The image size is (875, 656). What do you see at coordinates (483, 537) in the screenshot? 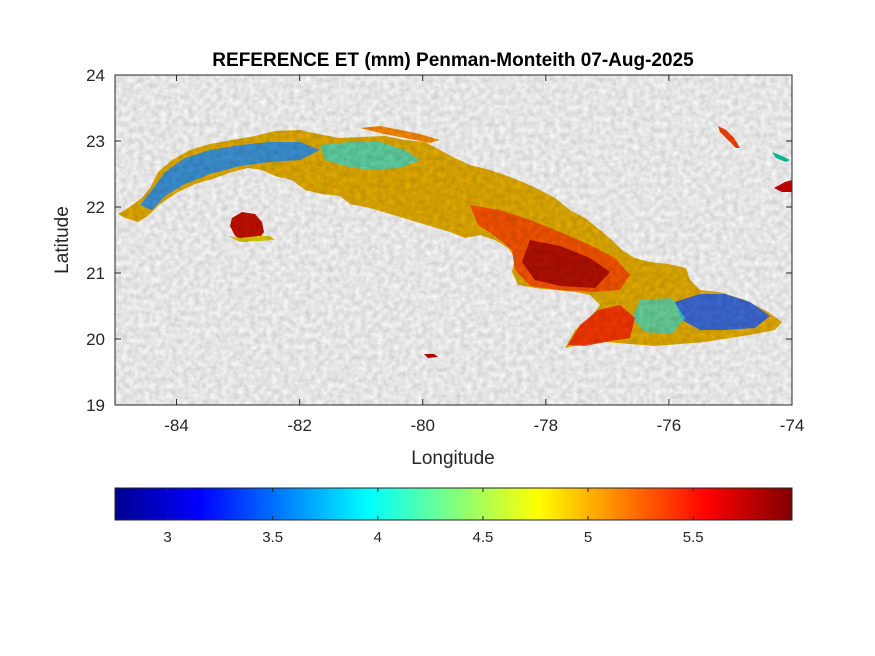
I see `colorbar-tick-label: 4.5` at bounding box center [483, 537].